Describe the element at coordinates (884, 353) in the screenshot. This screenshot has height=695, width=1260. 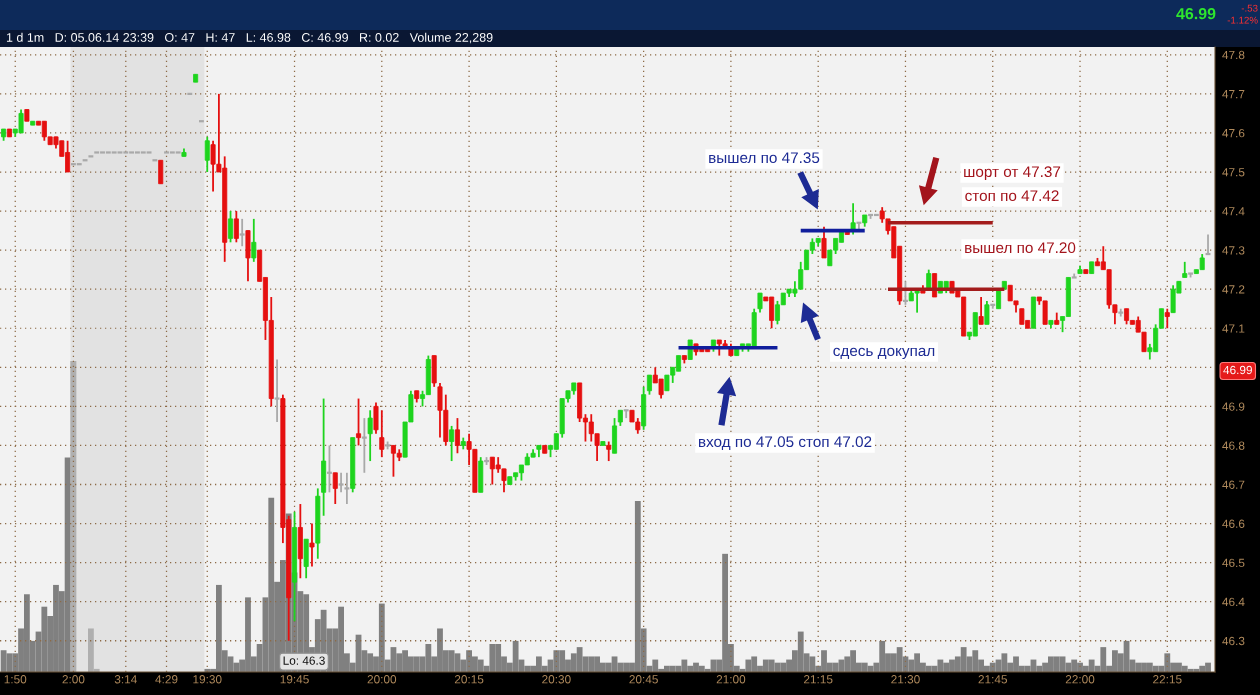
I see `annotation: сдесь докупал` at that location.